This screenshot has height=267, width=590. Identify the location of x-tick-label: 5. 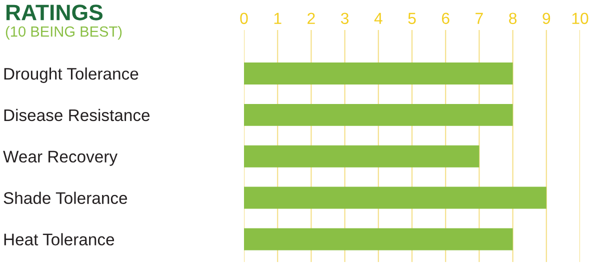
(412, 18).